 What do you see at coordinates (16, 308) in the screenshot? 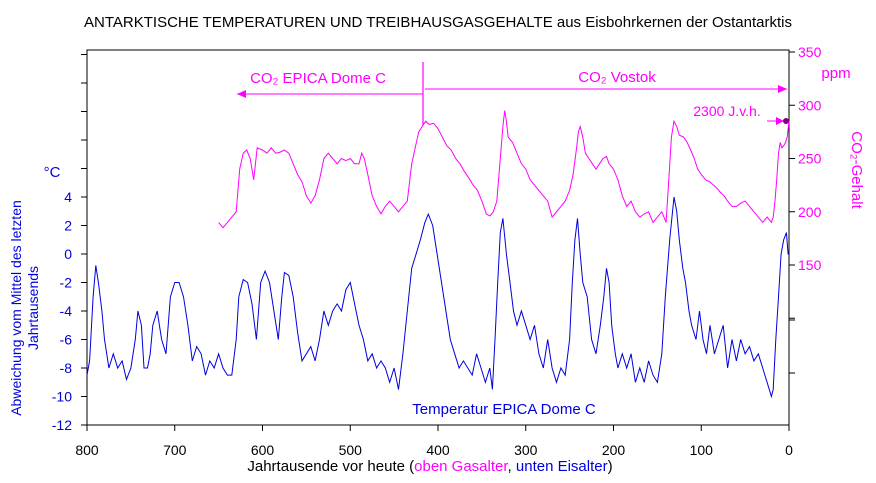
I see `left-axis-label-line1: Abweichung vom Mittel des letzten` at bounding box center [16, 308].